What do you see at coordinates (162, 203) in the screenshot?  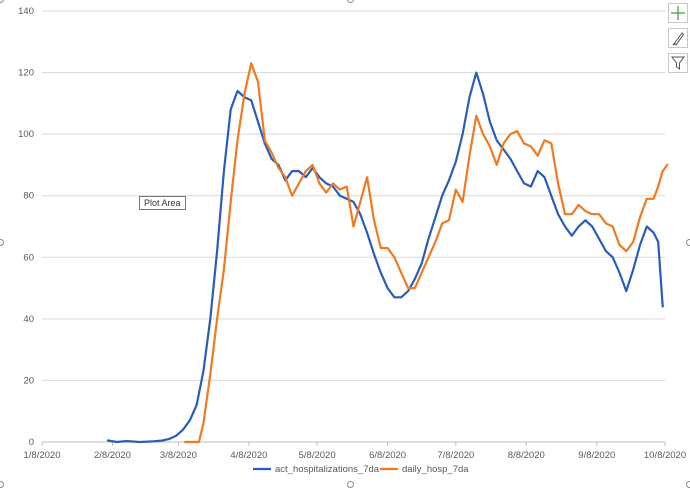 I see `plot-area-tooltip: Plot Area` at bounding box center [162, 203].